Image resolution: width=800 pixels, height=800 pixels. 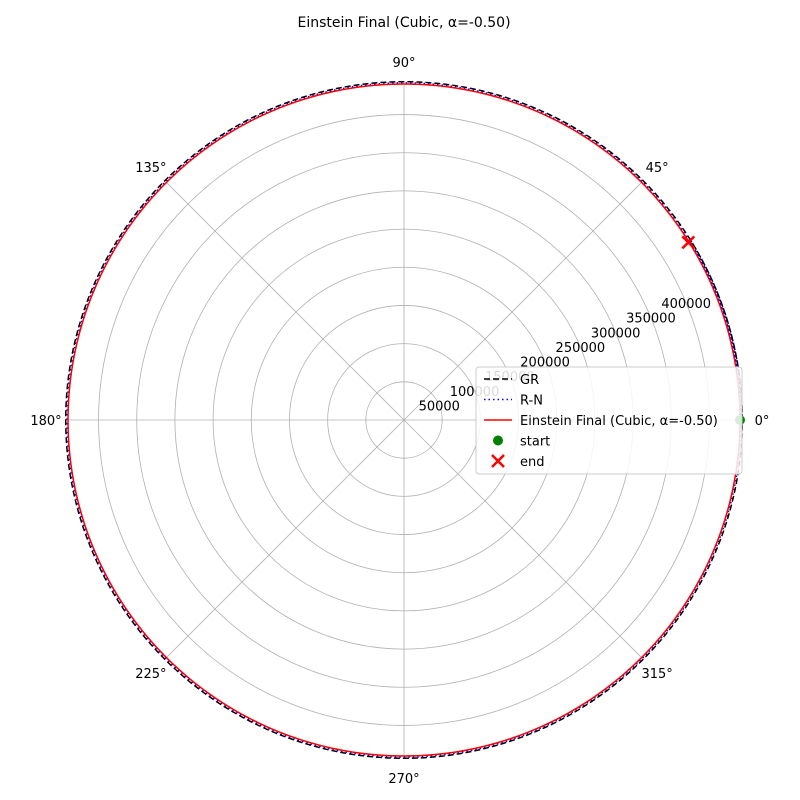 I want to click on legend-entry: end, so click(x=518, y=462).